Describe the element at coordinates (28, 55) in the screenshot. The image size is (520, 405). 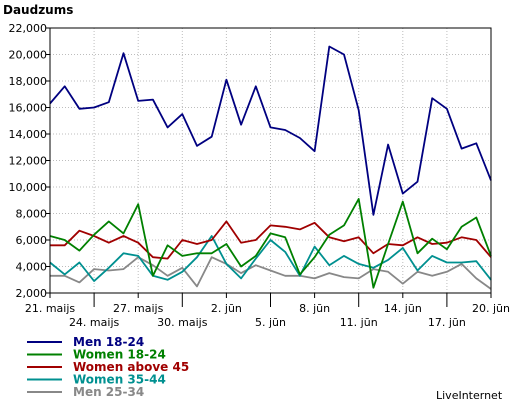
I see `y-tick-label: 20,000` at that location.